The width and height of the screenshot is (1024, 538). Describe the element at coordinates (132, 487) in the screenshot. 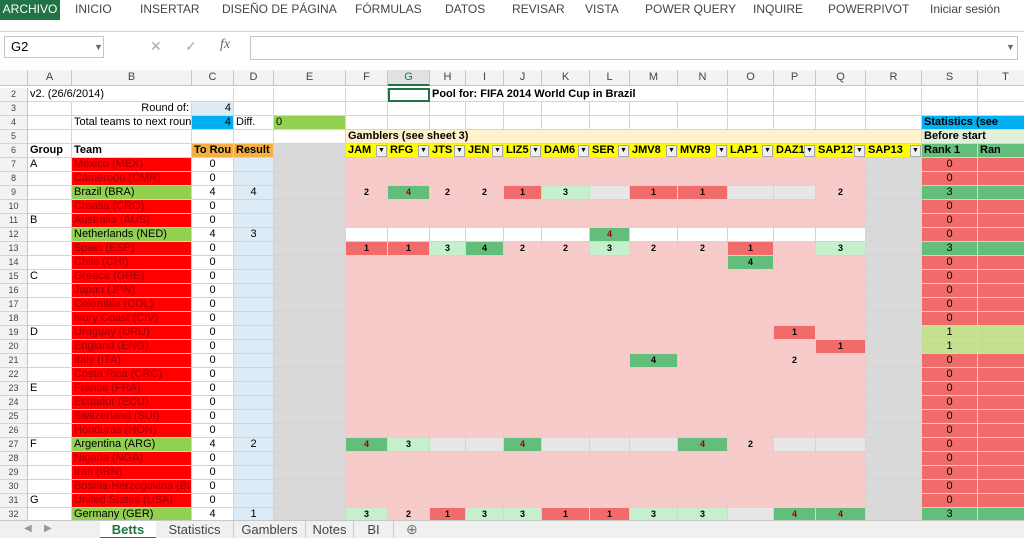

I see `cell: Bosnia-Herzegovina (BIH)` at that location.